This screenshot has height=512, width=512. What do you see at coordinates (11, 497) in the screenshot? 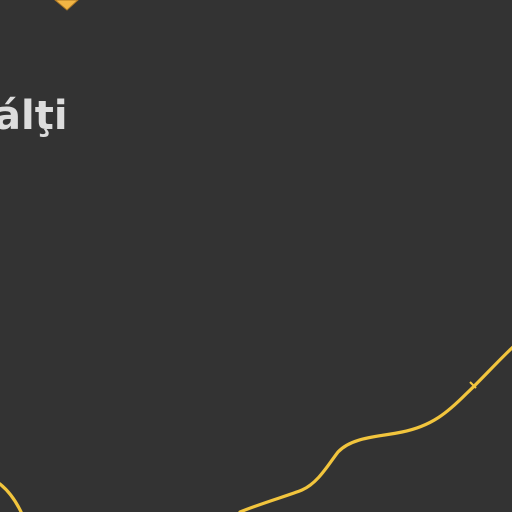
I see `secondary-road` at bounding box center [11, 497].